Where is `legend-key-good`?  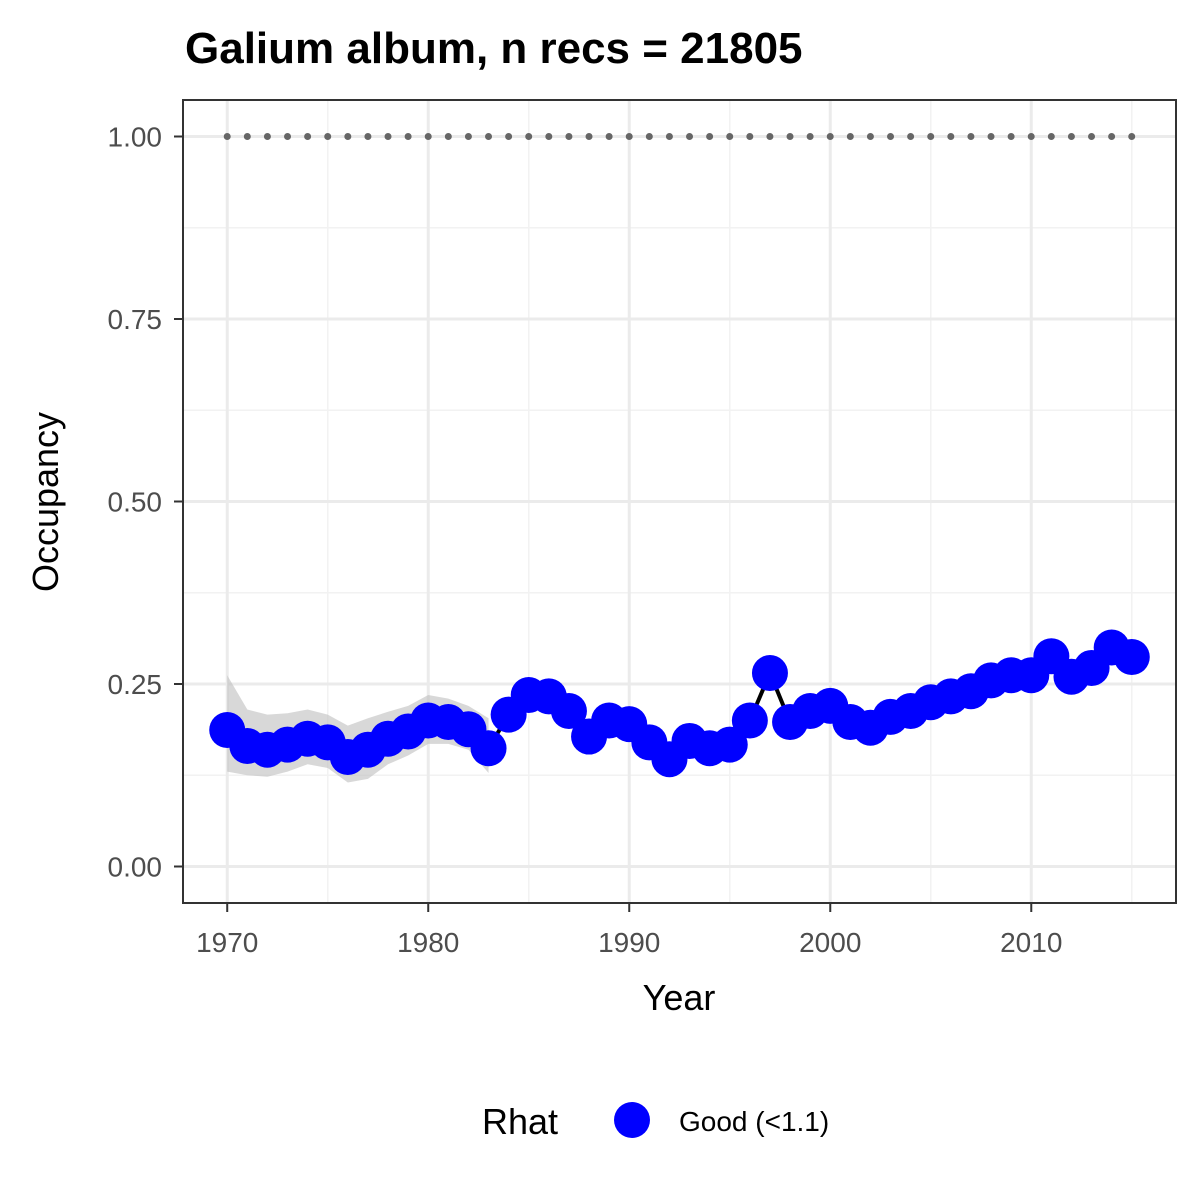
legend-key-good is located at coordinates (632, 1120).